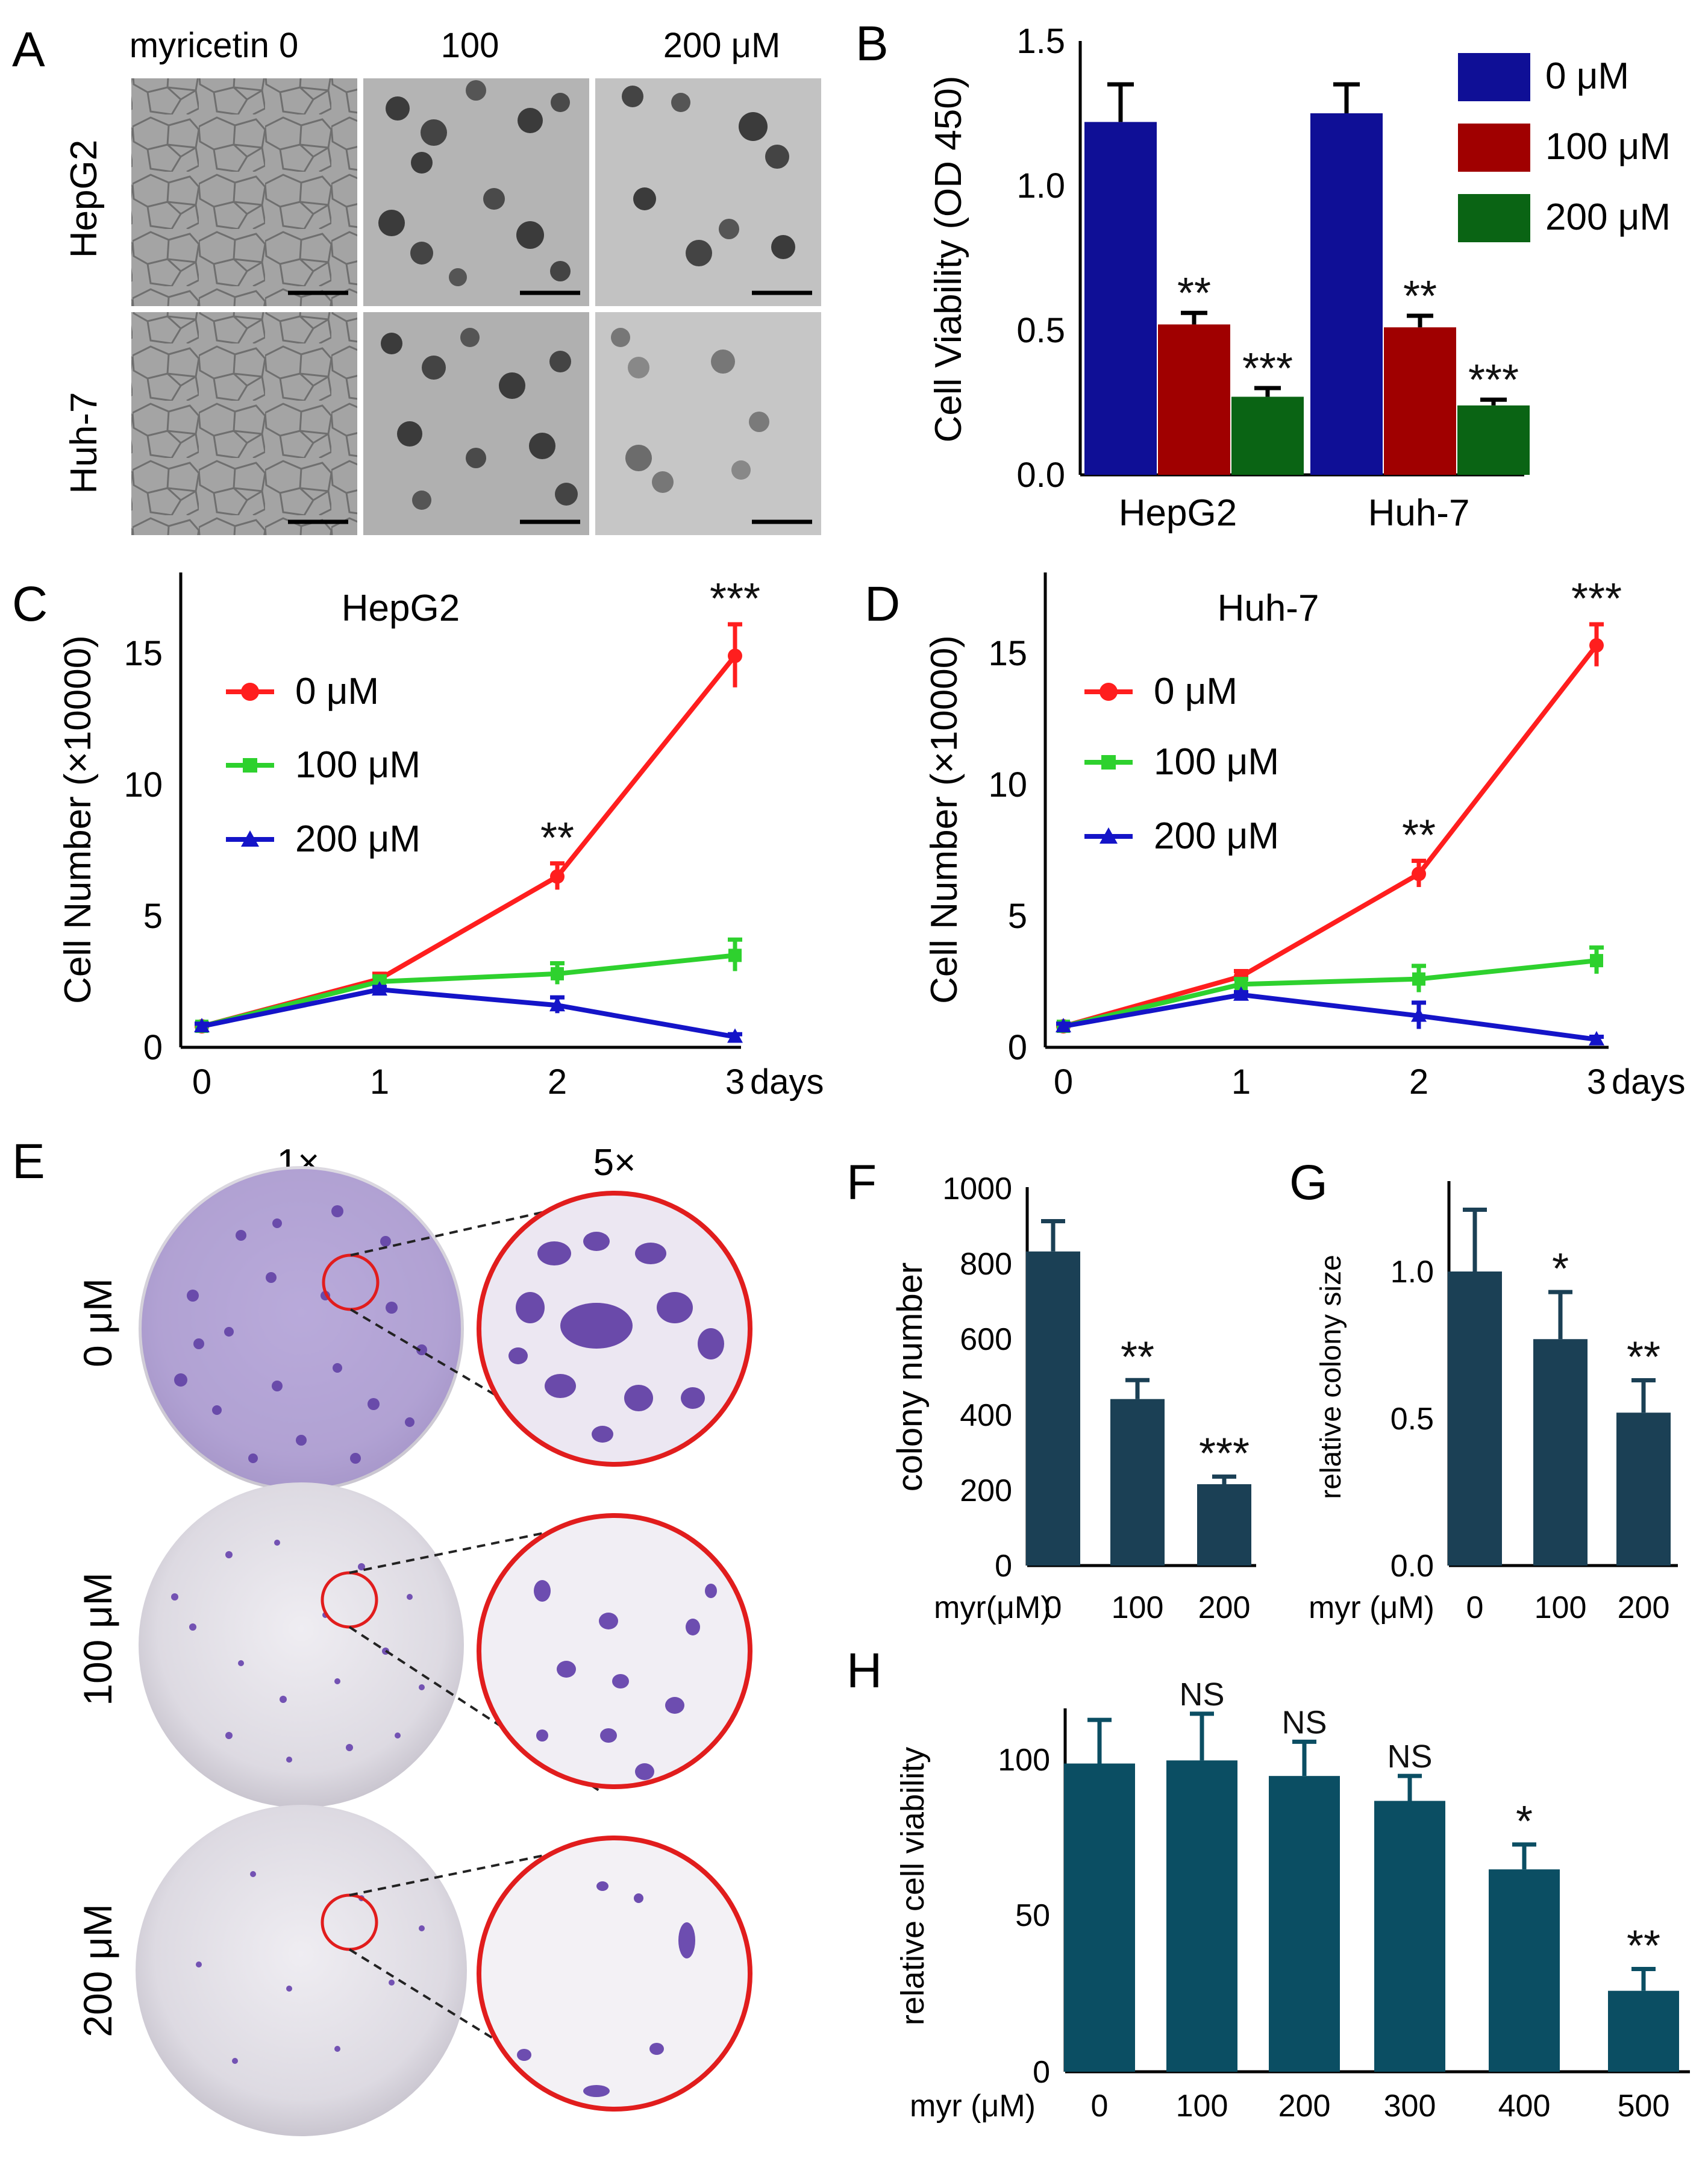 The image size is (1708, 2176). Describe the element at coordinates (1410, 2106) in the screenshot. I see `panel-h-xtick: 300` at that location.